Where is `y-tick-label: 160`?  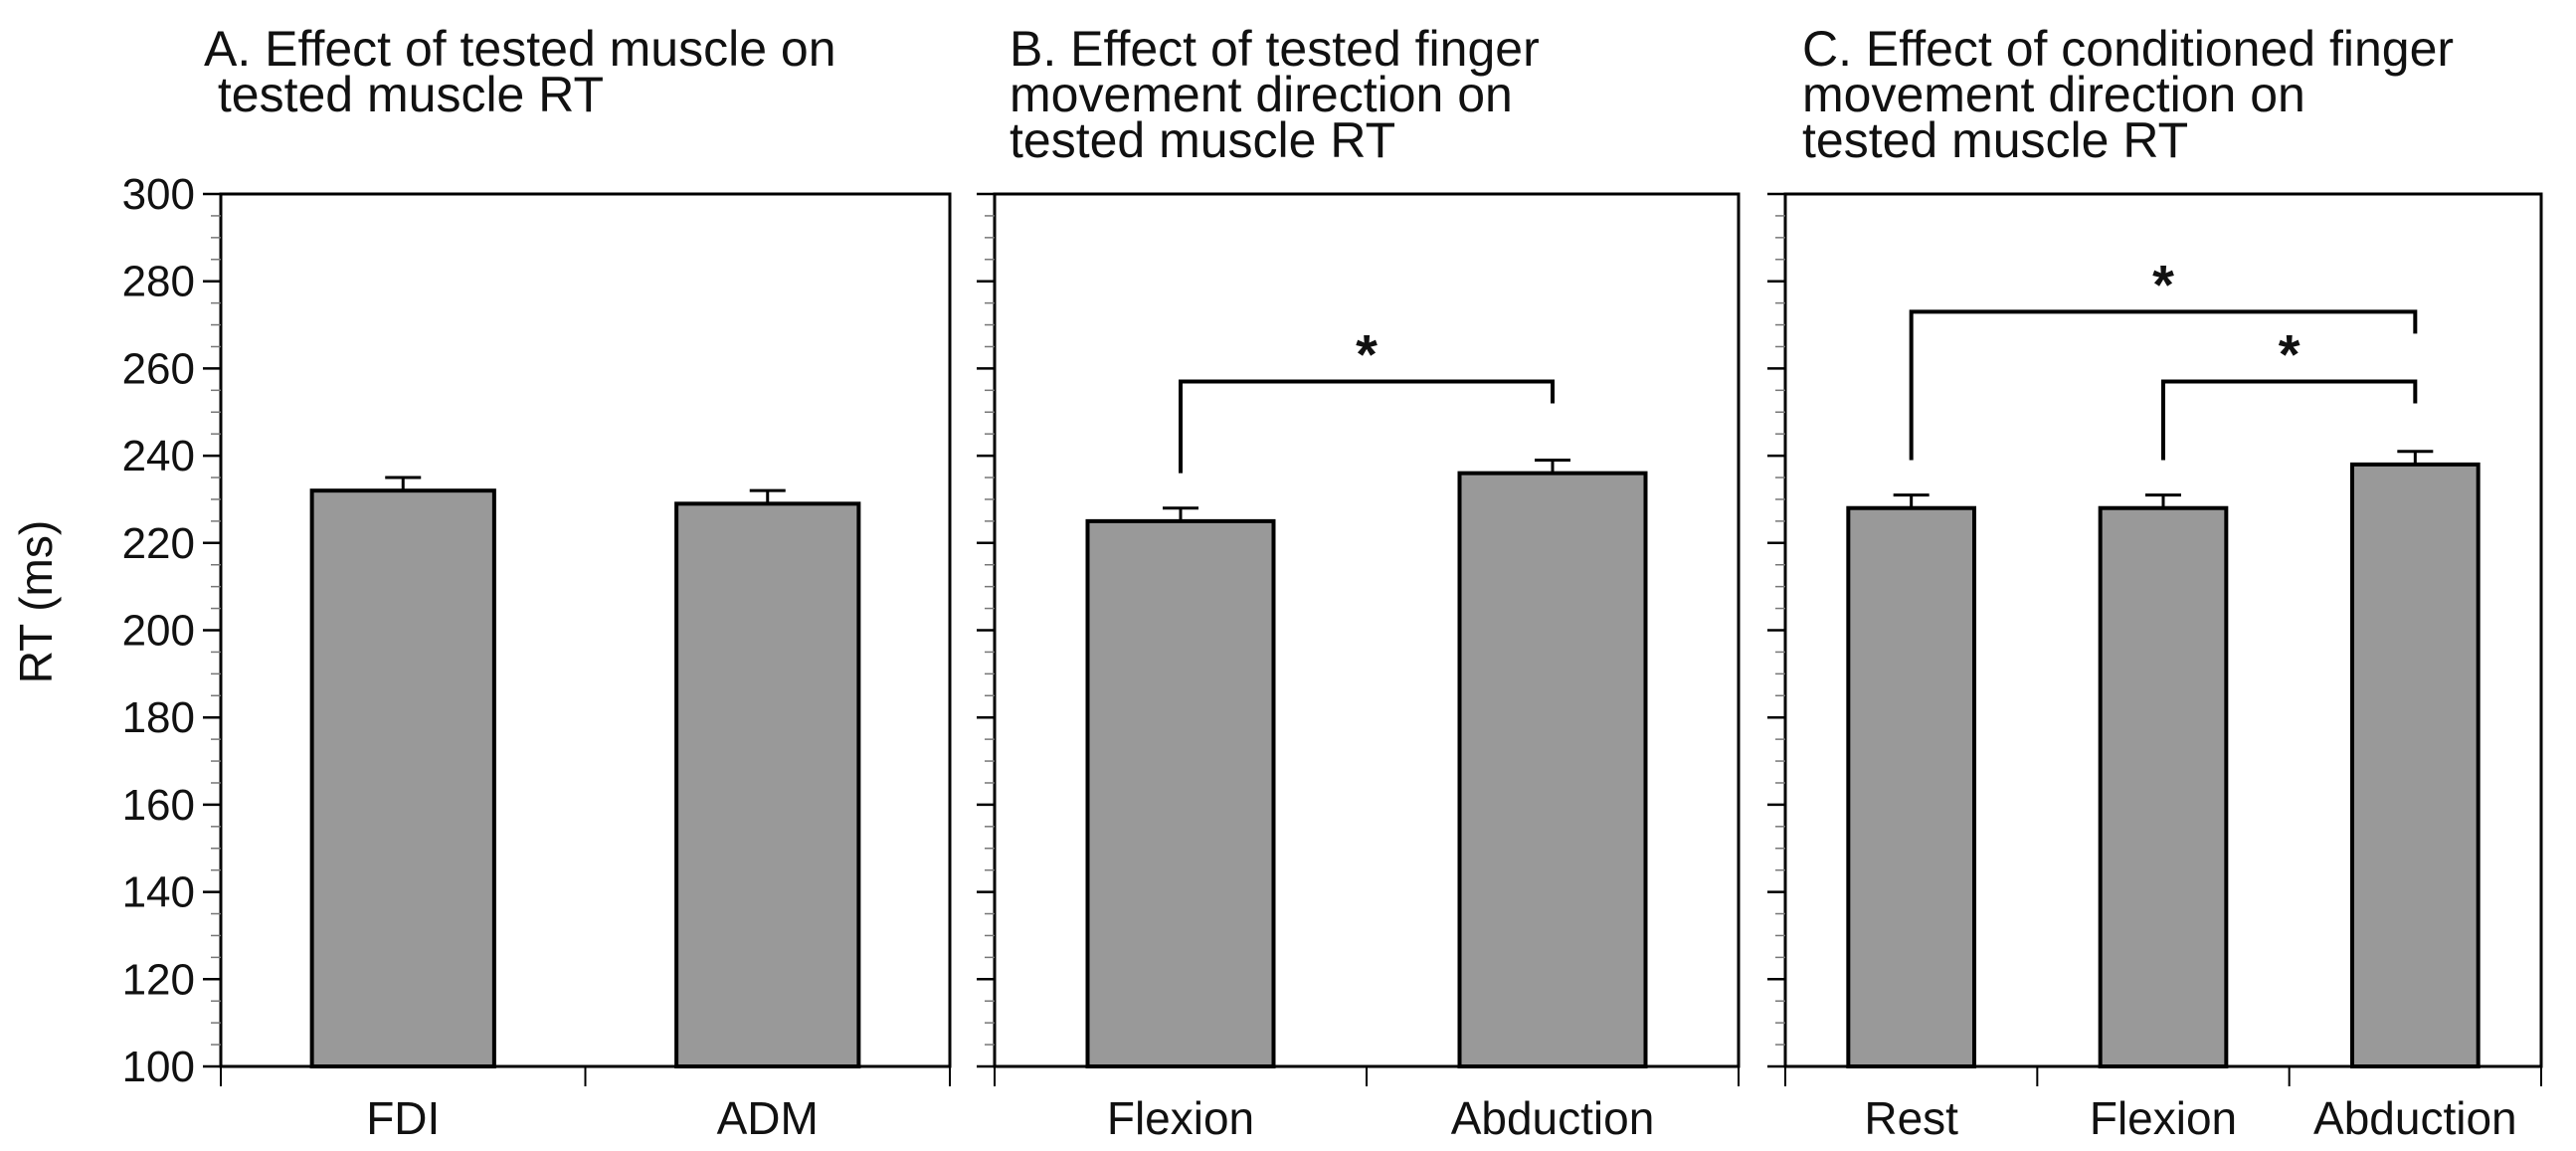
y-tick-label: 160 is located at coordinates (158, 805).